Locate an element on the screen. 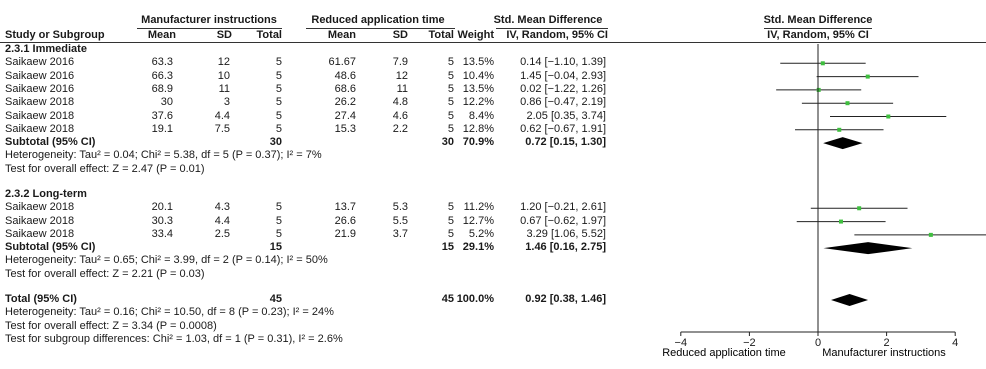 This screenshot has height=369, width=986. weight-cell: 12.2% is located at coordinates (478, 102).